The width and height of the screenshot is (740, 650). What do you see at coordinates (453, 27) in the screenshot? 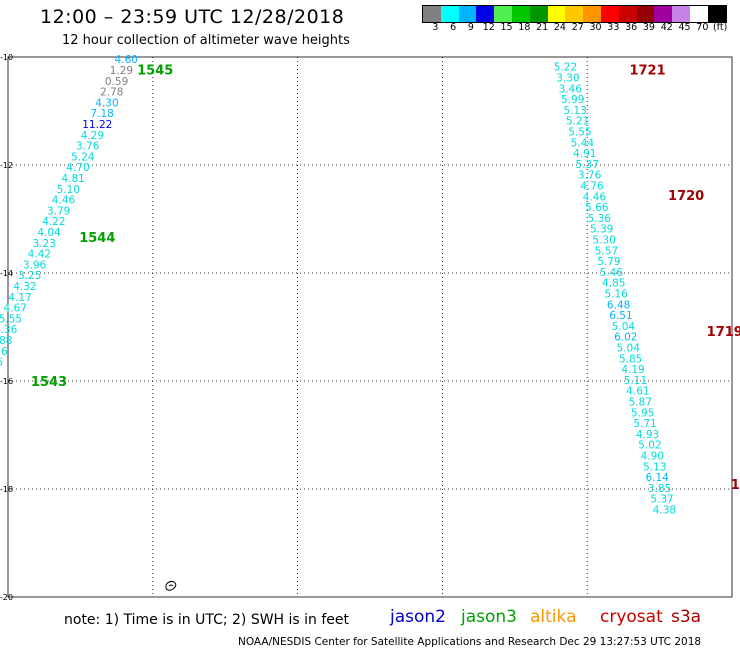
I see `color-scale-label: 6` at bounding box center [453, 27].